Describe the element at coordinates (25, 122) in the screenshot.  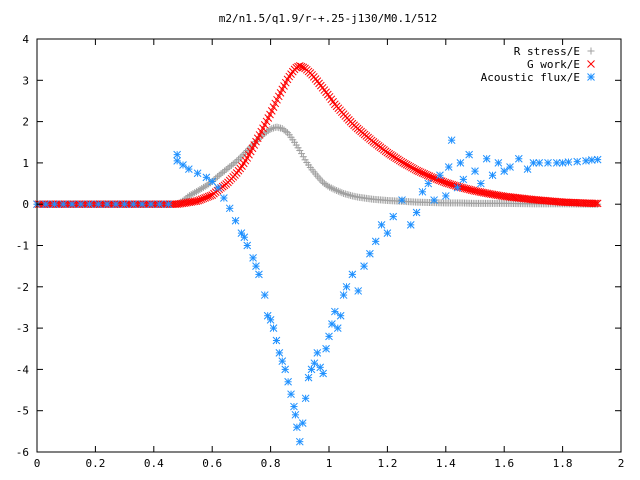
I see `y-tick-label: 2` at that location.